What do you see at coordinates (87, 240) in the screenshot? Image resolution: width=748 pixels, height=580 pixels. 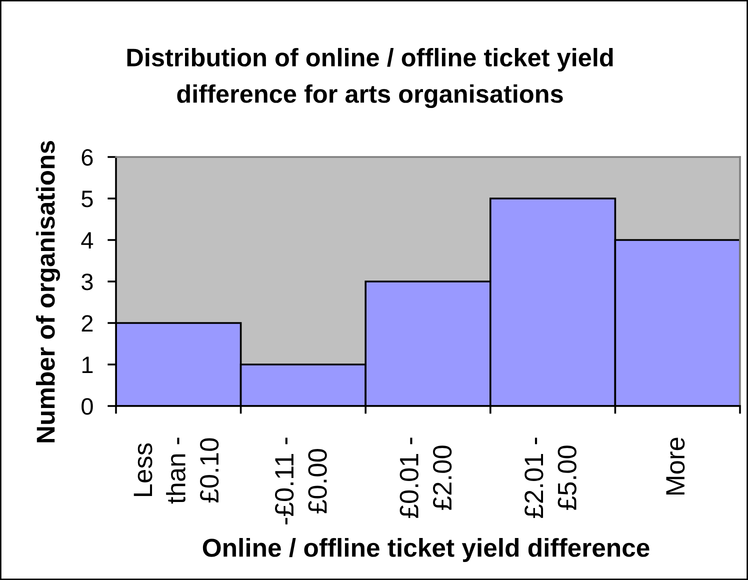 I see `y-tick-label: 4` at bounding box center [87, 240].